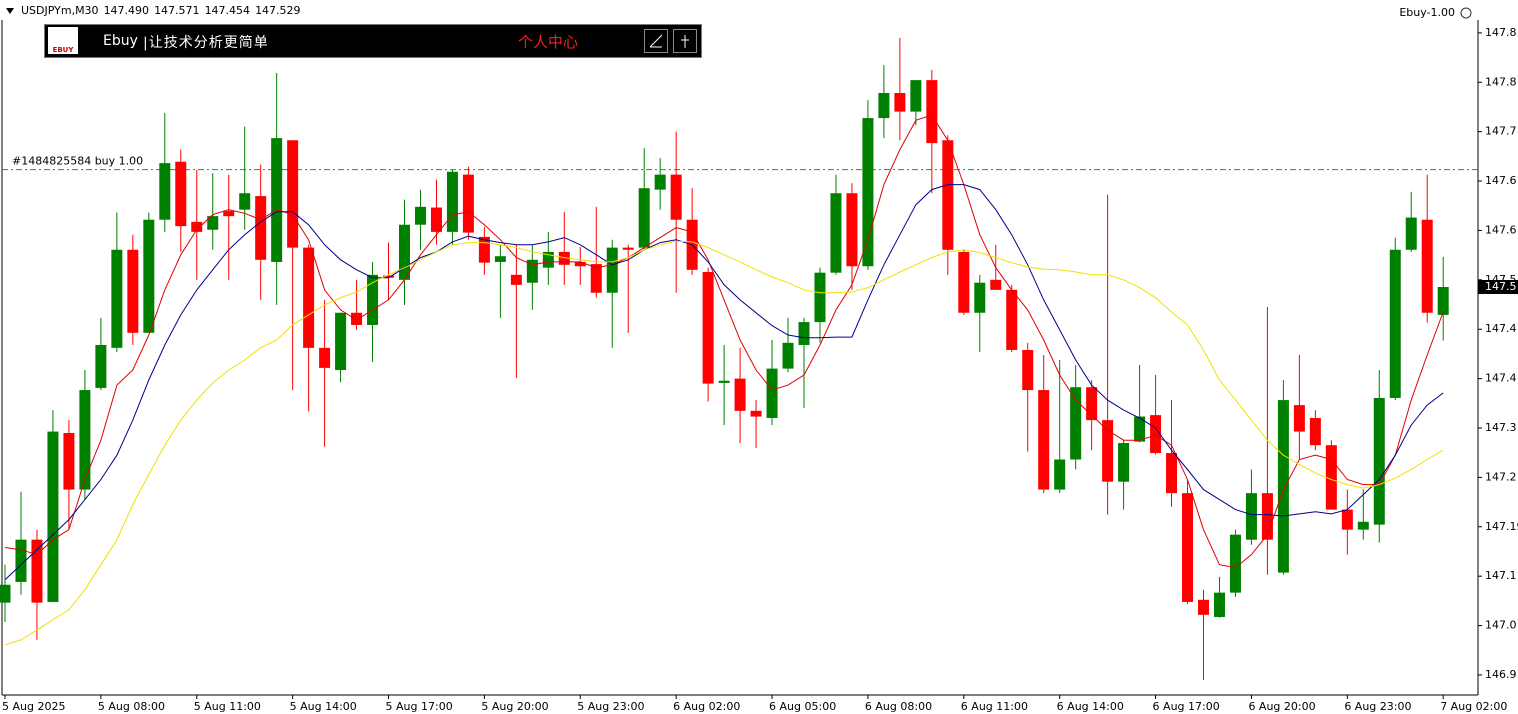 This screenshot has width=1518, height=714. What do you see at coordinates (1473, 706) in the screenshot?
I see `x-tick-label: 7 Aug 02:00` at bounding box center [1473, 706].